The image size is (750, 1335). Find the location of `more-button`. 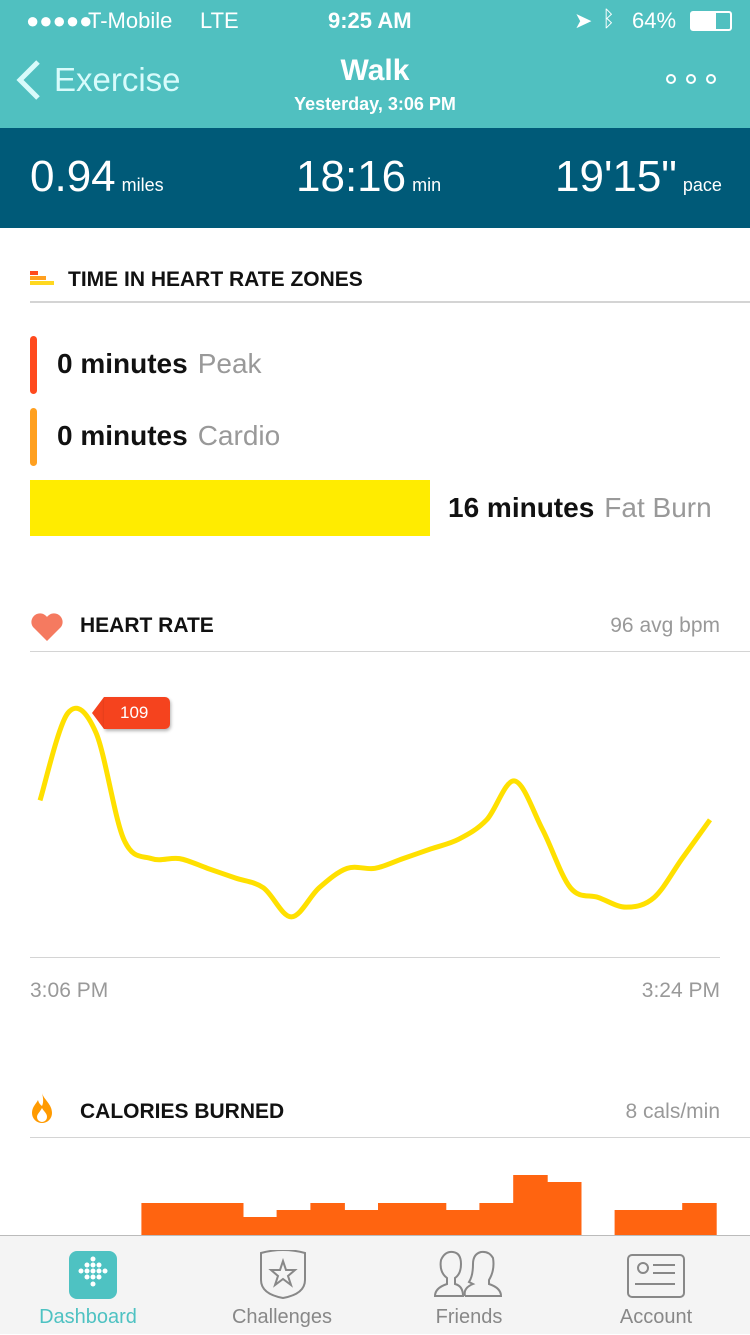

more-button is located at coordinates (691, 79).